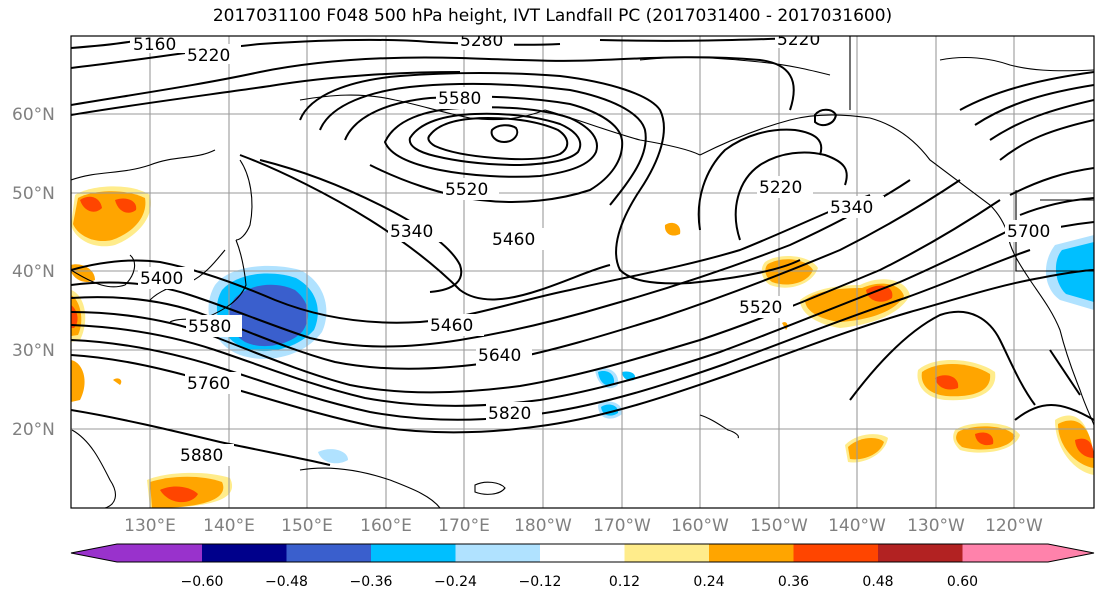 Image resolution: width=1105 pixels, height=601 pixels. Describe the element at coordinates (286, 582) in the screenshot. I see `colorbar-tick-label: −0.48` at that location.